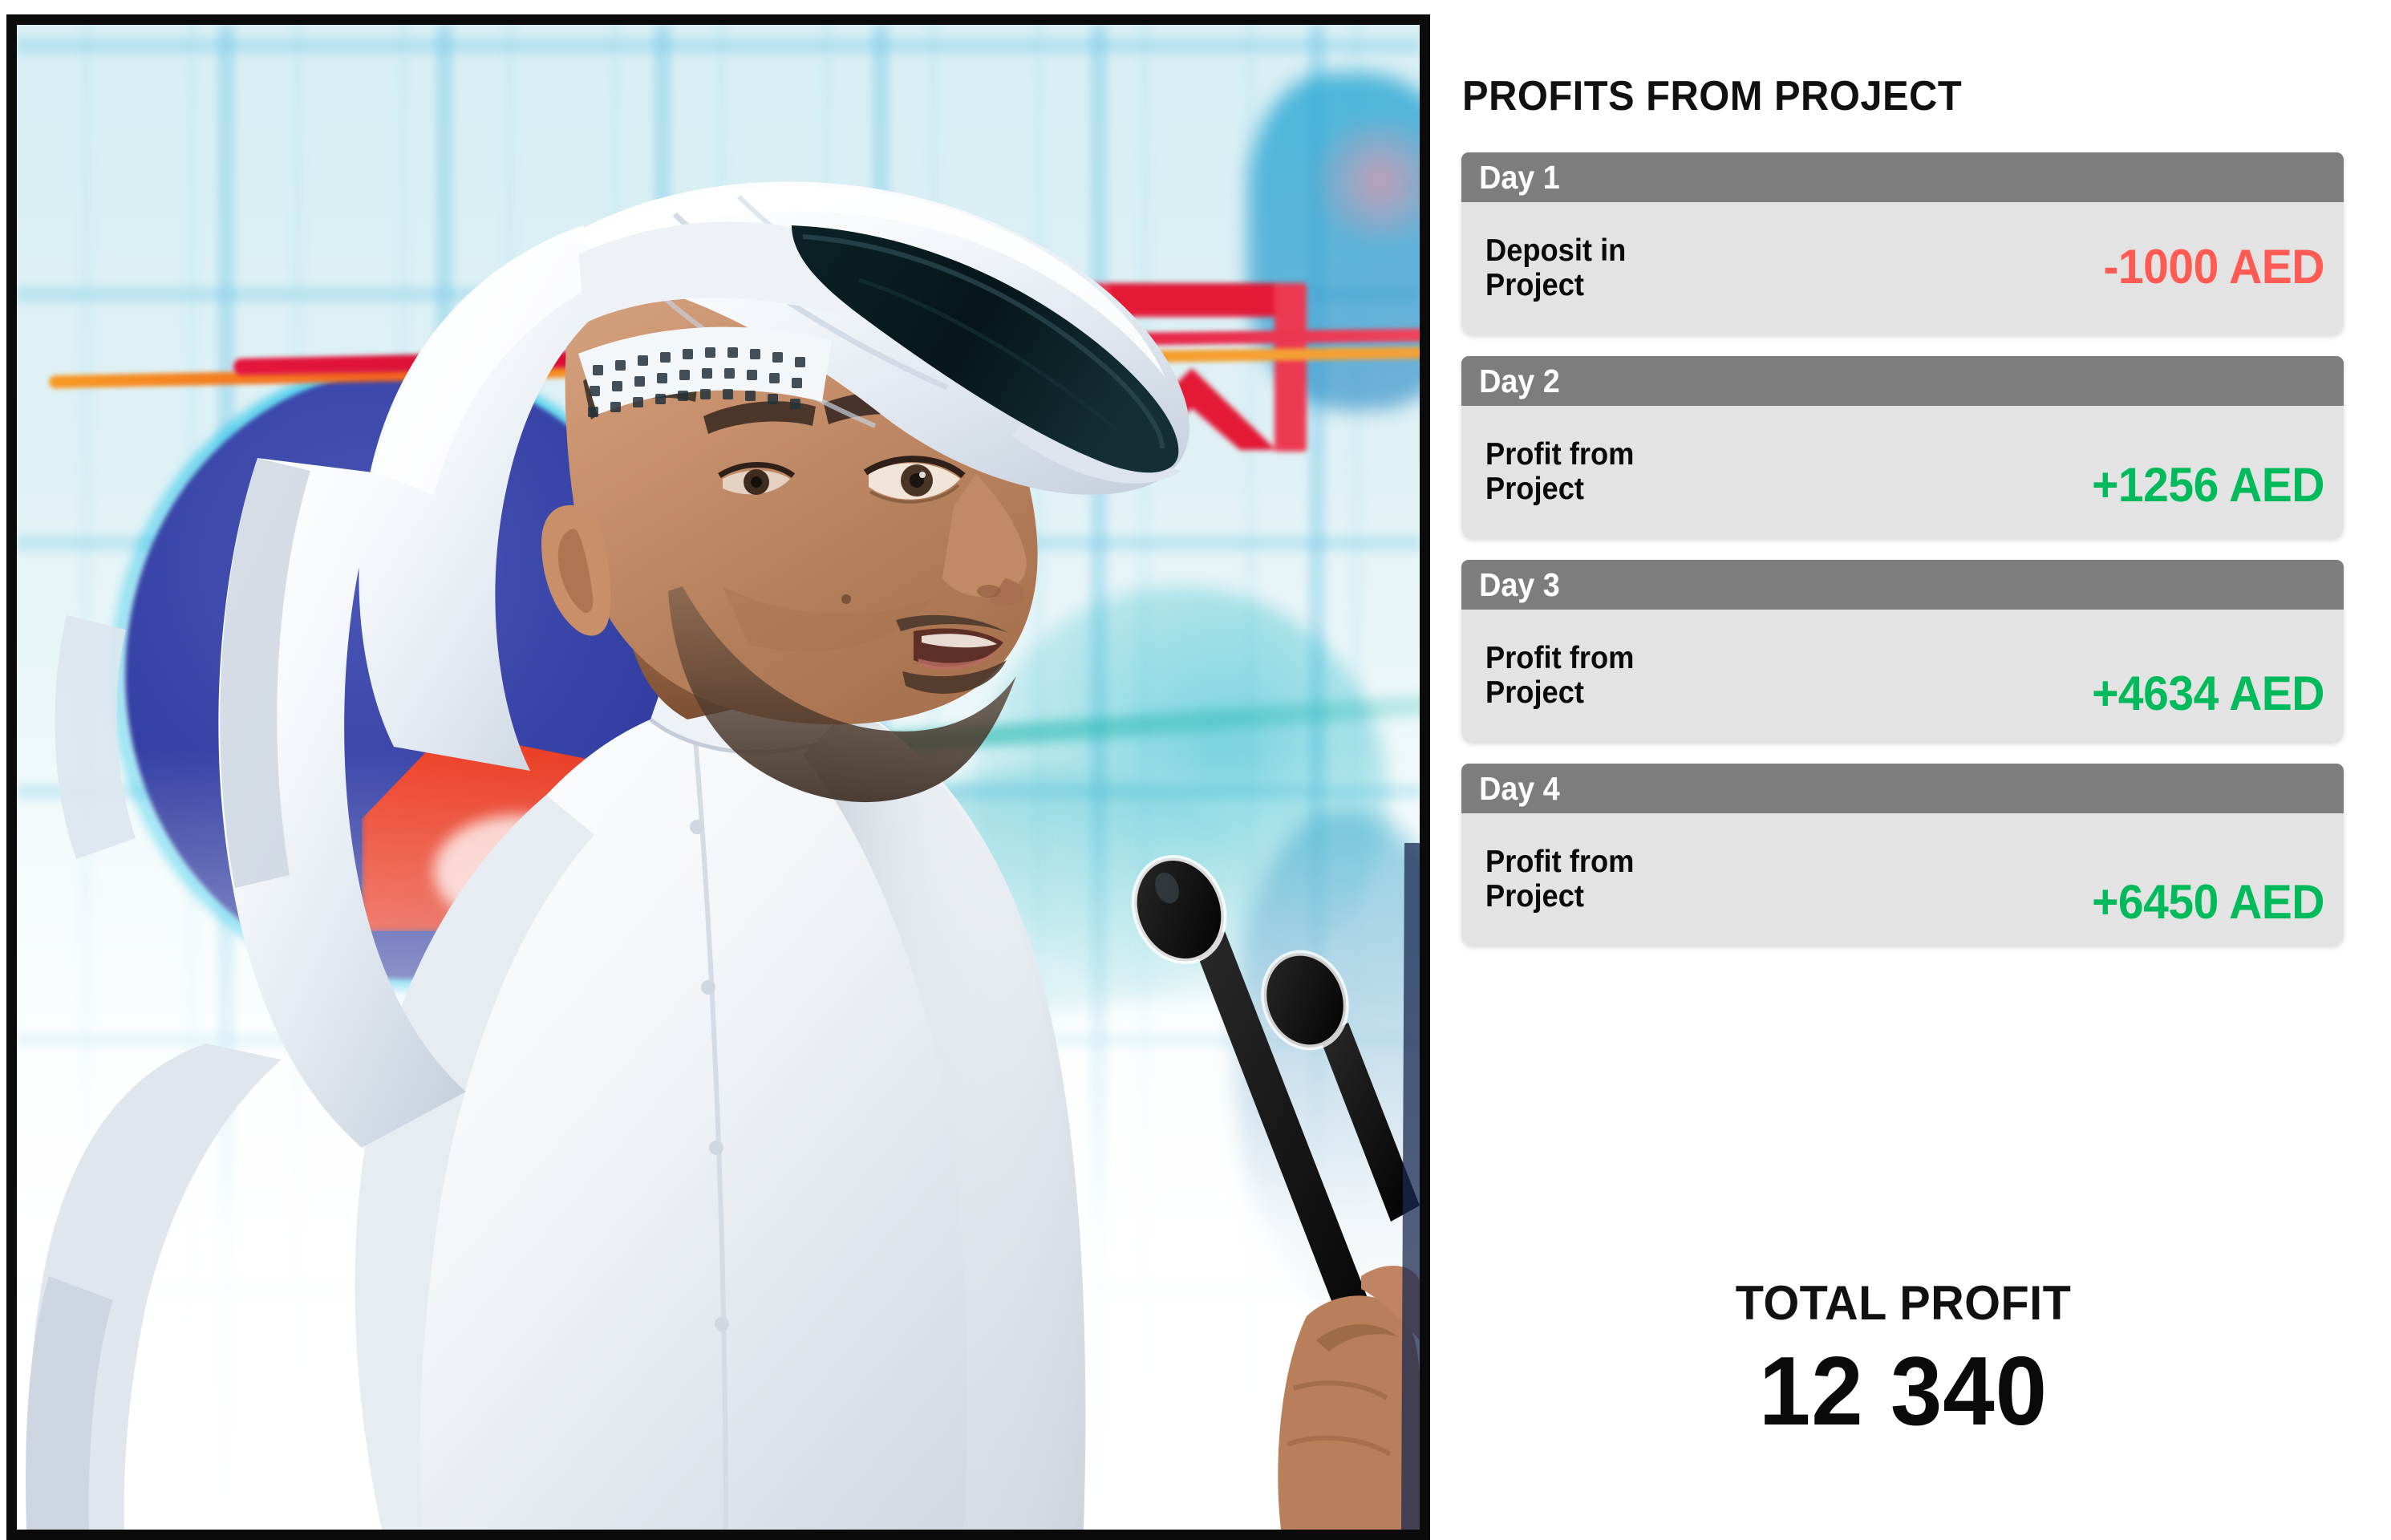 This screenshot has height=1540, width=2391. I want to click on day-card: Day 2 Profit from Project +1256 AED, so click(1902, 447).